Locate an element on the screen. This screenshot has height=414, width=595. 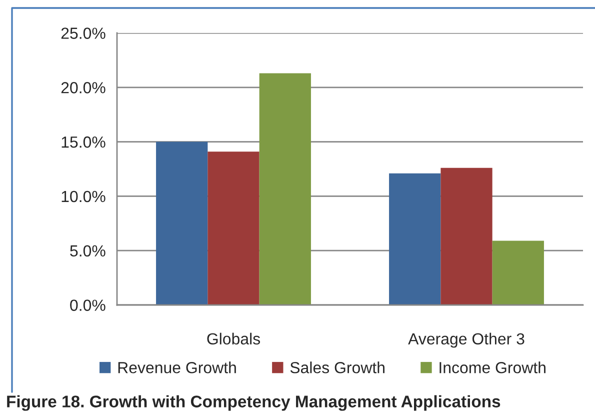
legend-label: Revenue Growth is located at coordinates (177, 368).